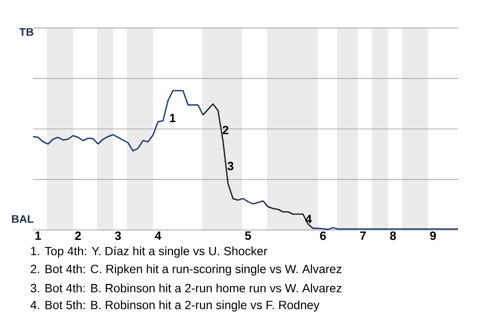 This screenshot has height=320, width=480. What do you see at coordinates (26, 32) in the screenshot?
I see `text: TB` at bounding box center [26, 32].